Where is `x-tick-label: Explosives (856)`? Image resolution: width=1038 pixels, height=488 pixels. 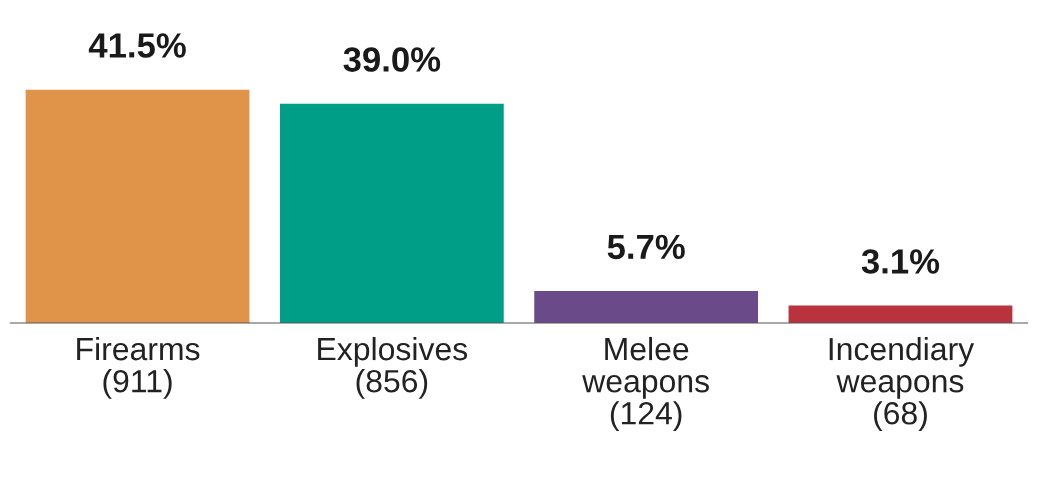
x-tick-label: Explosives (856) is located at coordinates (393, 367).